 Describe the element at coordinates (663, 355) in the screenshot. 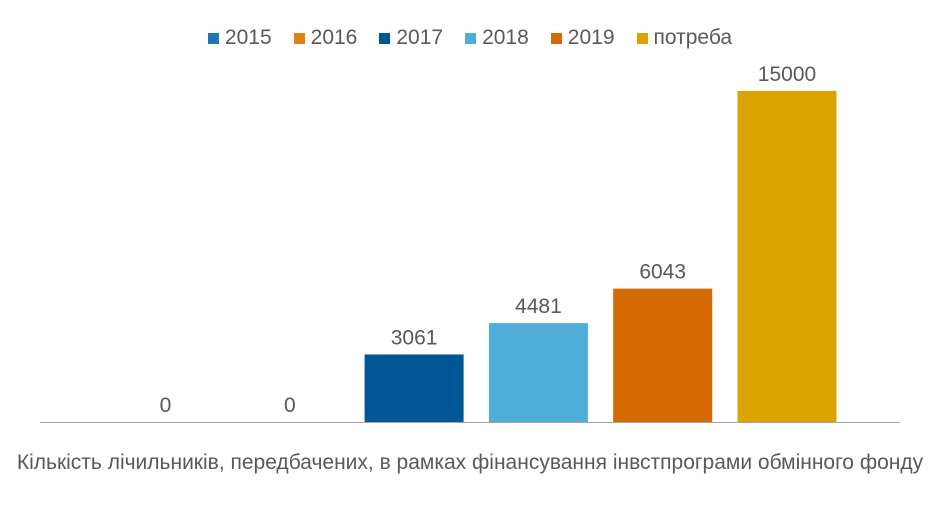

I see `bar-2019` at that location.